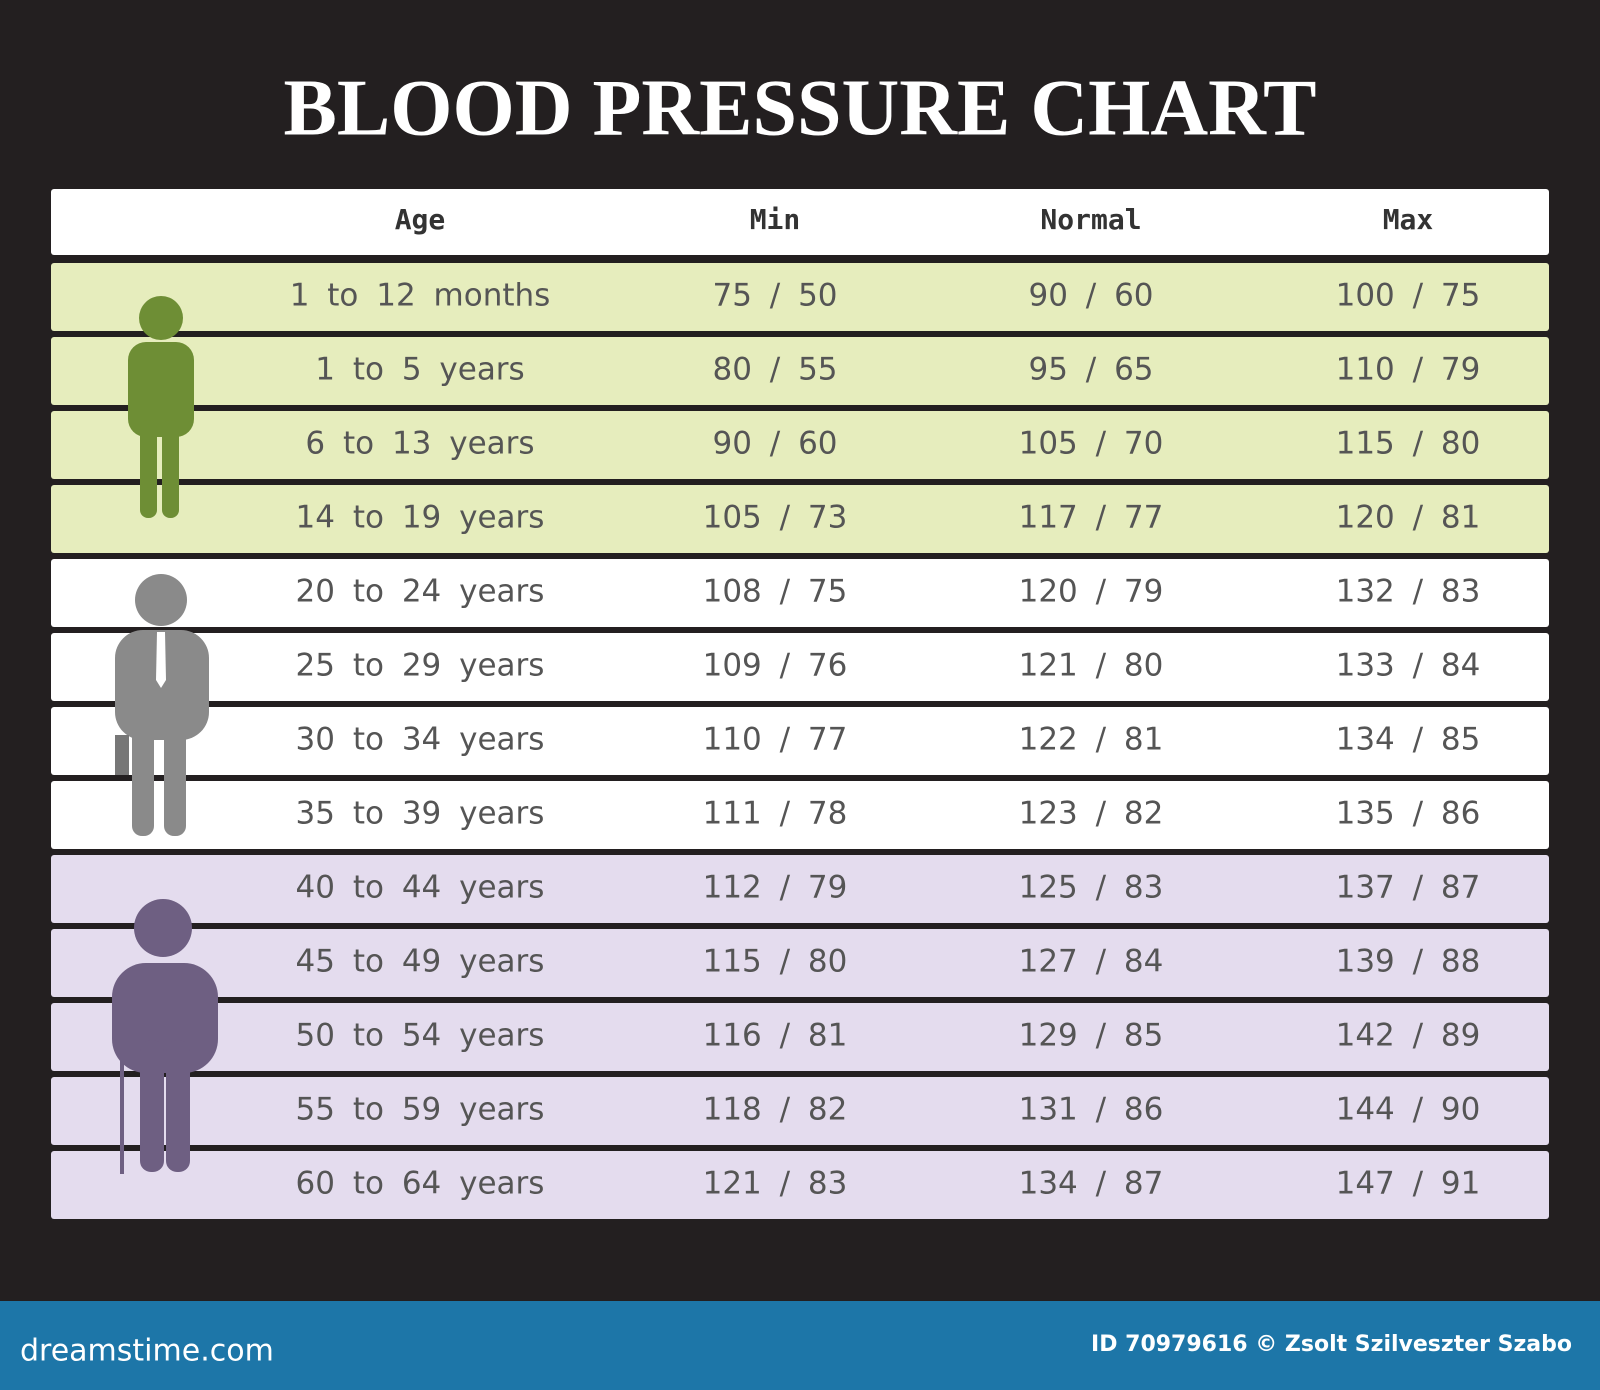 Image resolution: width=1600 pixels, height=1390 pixels. What do you see at coordinates (420, 1184) in the screenshot?
I see `age-cell: 60 to 64 years` at bounding box center [420, 1184].